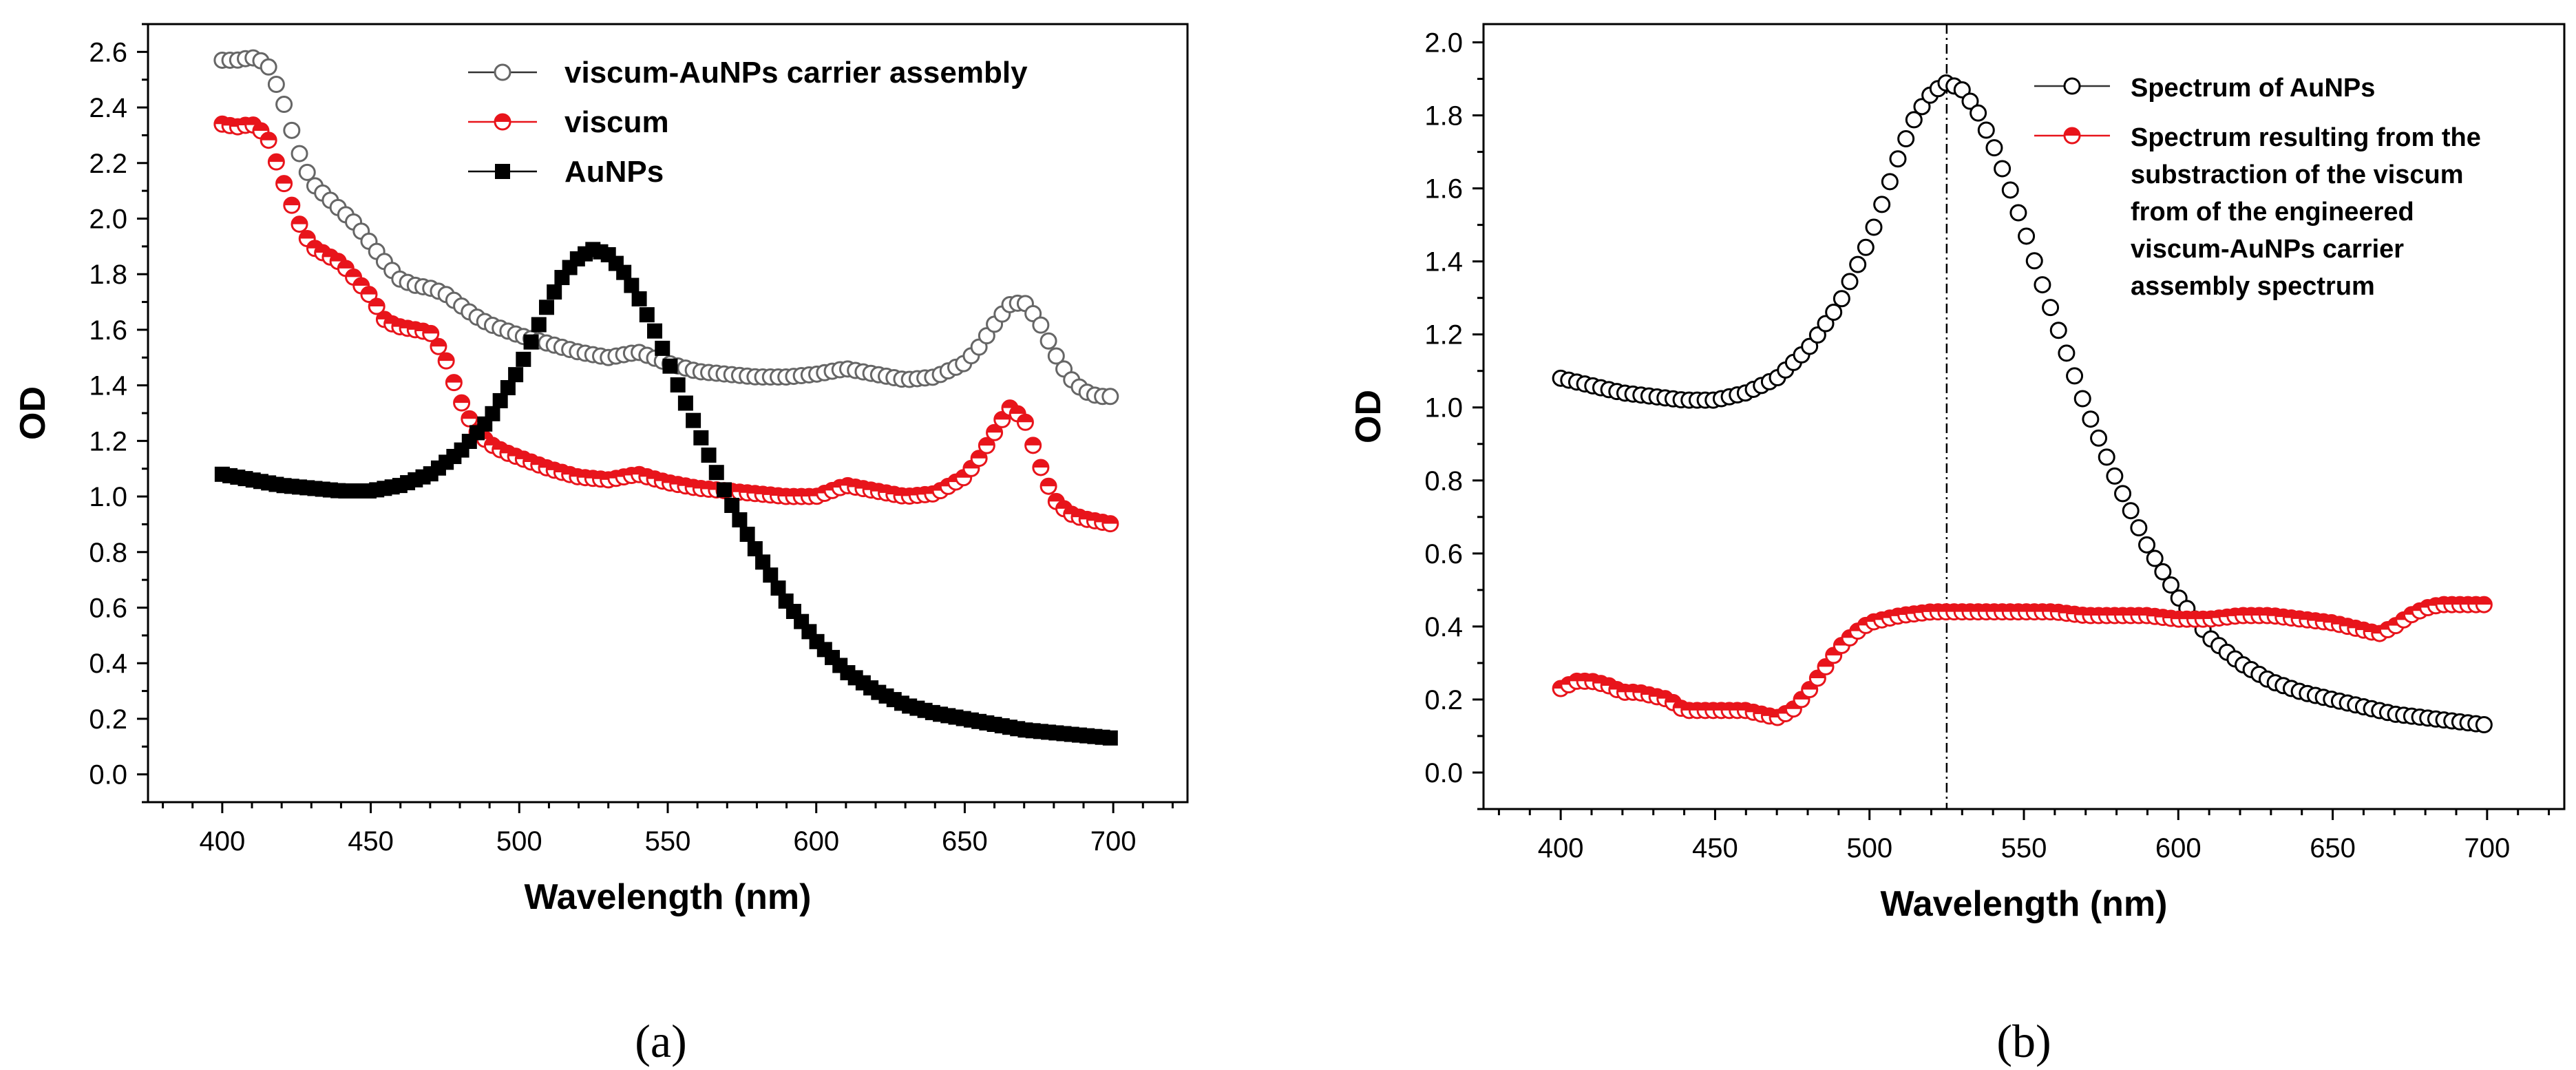 This screenshot has width=2576, height=1070. I want to click on x-tick-label: 550, so click(668, 841).